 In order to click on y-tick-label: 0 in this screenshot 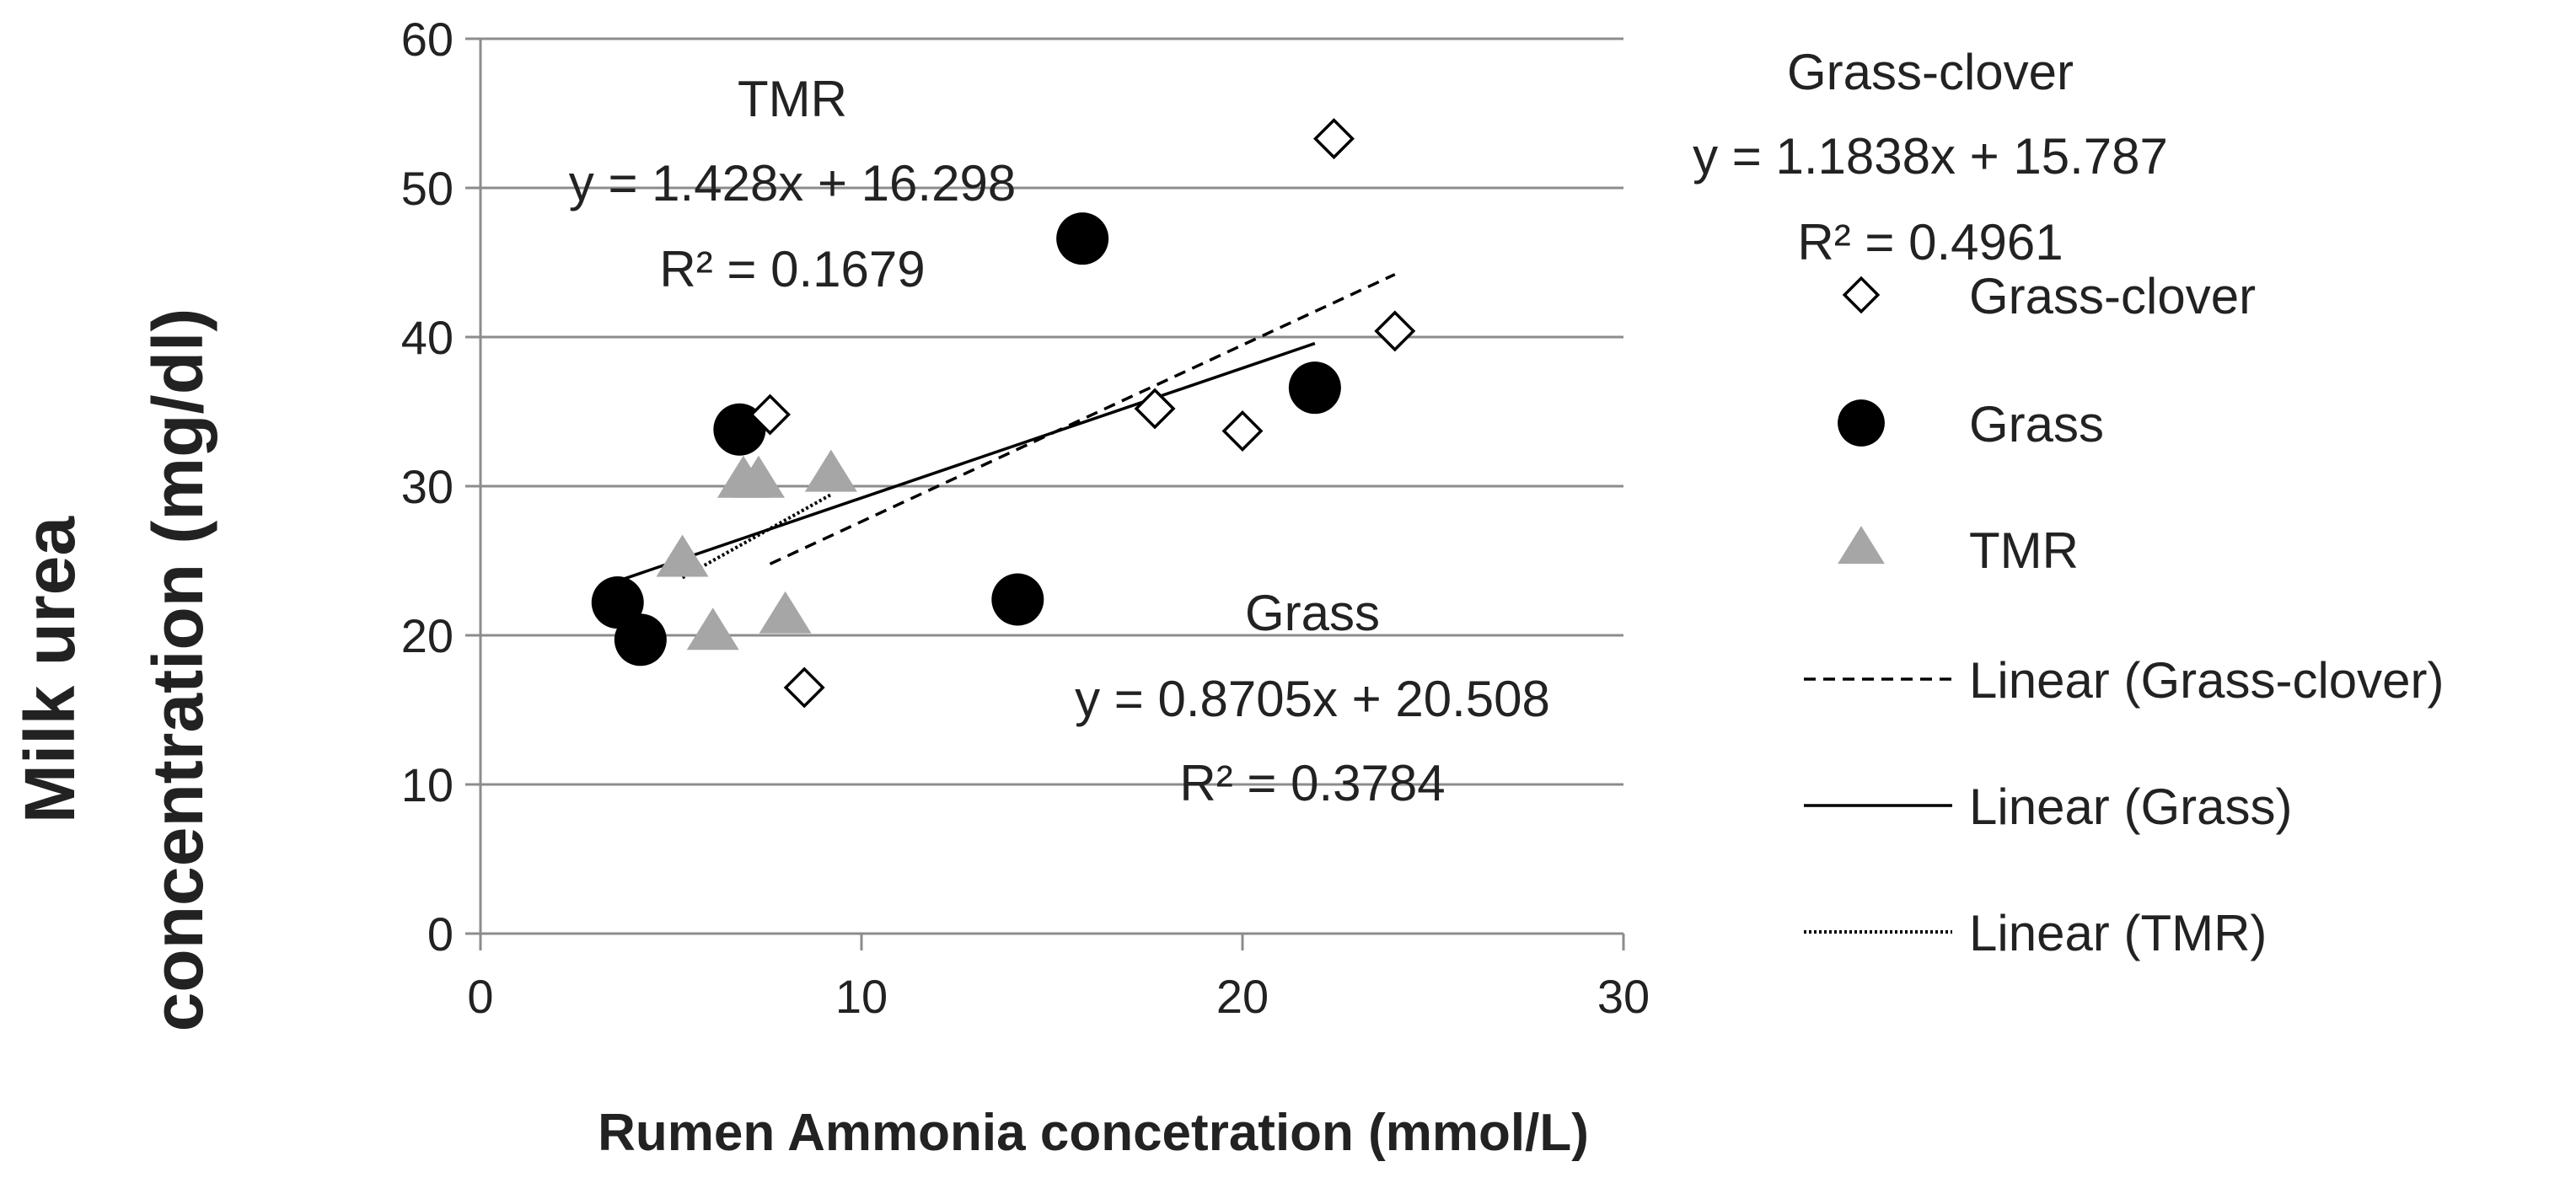, I will do `click(440, 934)`.